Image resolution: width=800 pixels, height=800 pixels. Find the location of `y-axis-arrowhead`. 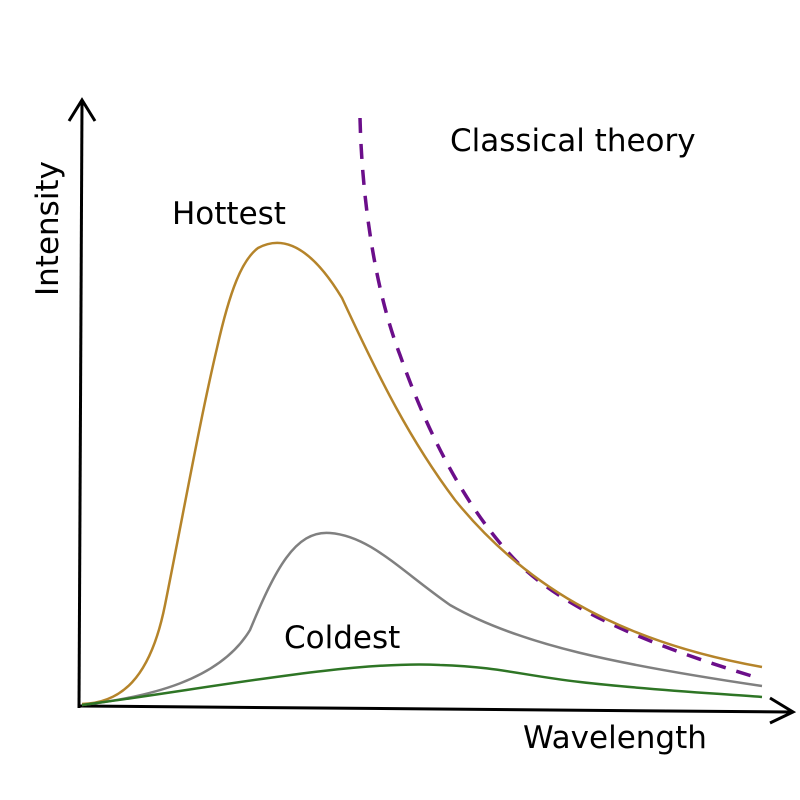

y-axis-arrowhead is located at coordinates (82, 109).